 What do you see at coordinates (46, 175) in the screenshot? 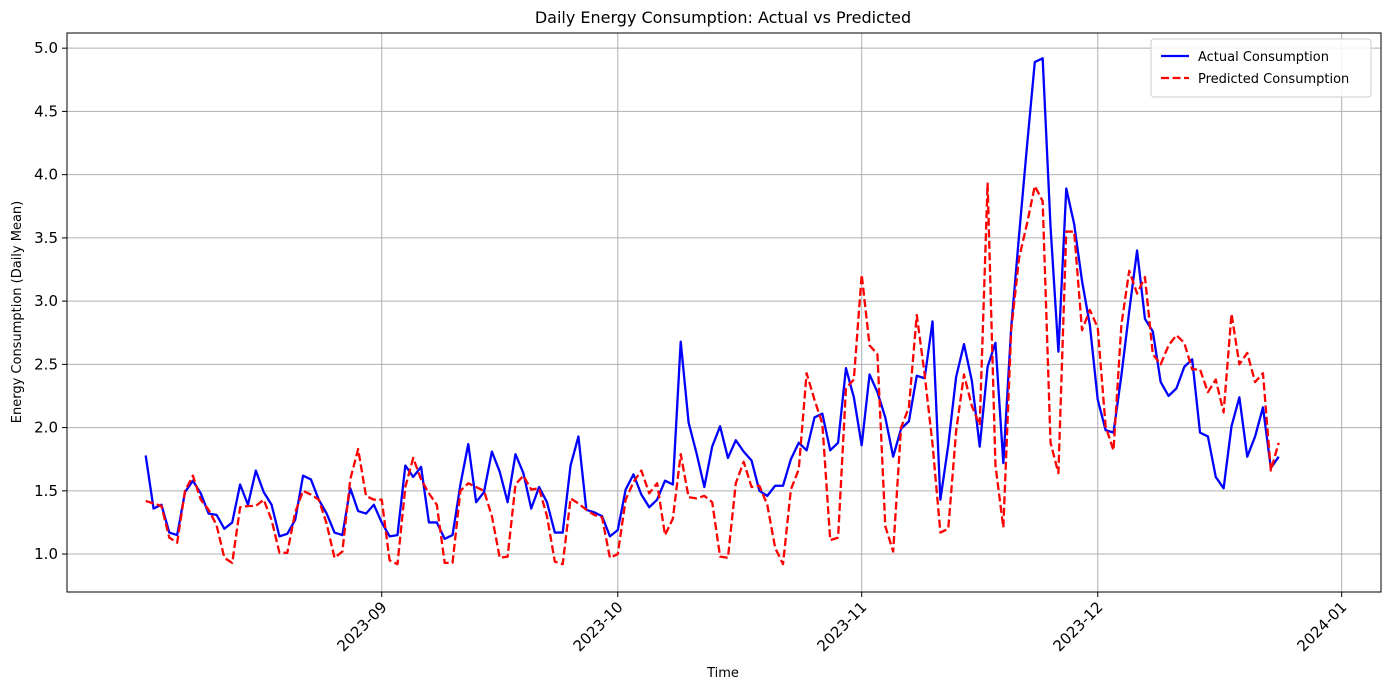
I see `y-tick-label: 4.0` at bounding box center [46, 175].